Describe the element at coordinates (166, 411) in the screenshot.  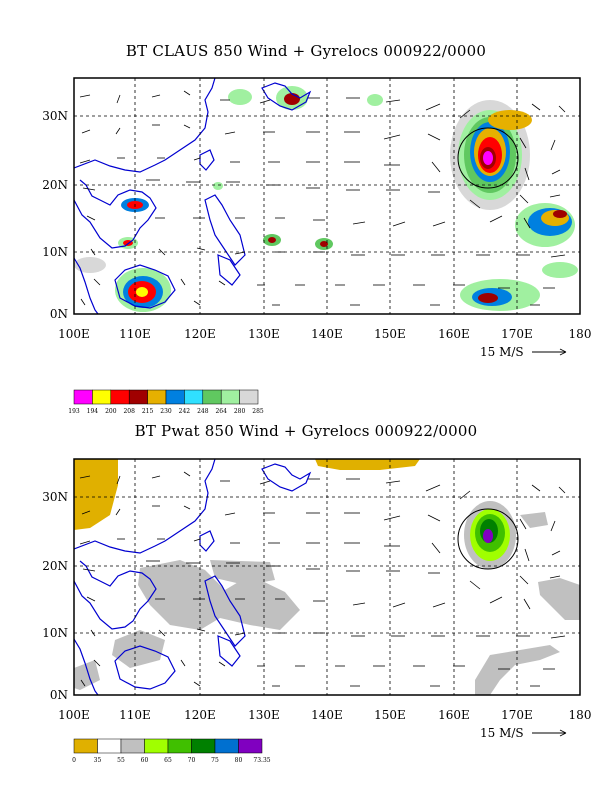
I see `colorbar-label: 230` at that location.